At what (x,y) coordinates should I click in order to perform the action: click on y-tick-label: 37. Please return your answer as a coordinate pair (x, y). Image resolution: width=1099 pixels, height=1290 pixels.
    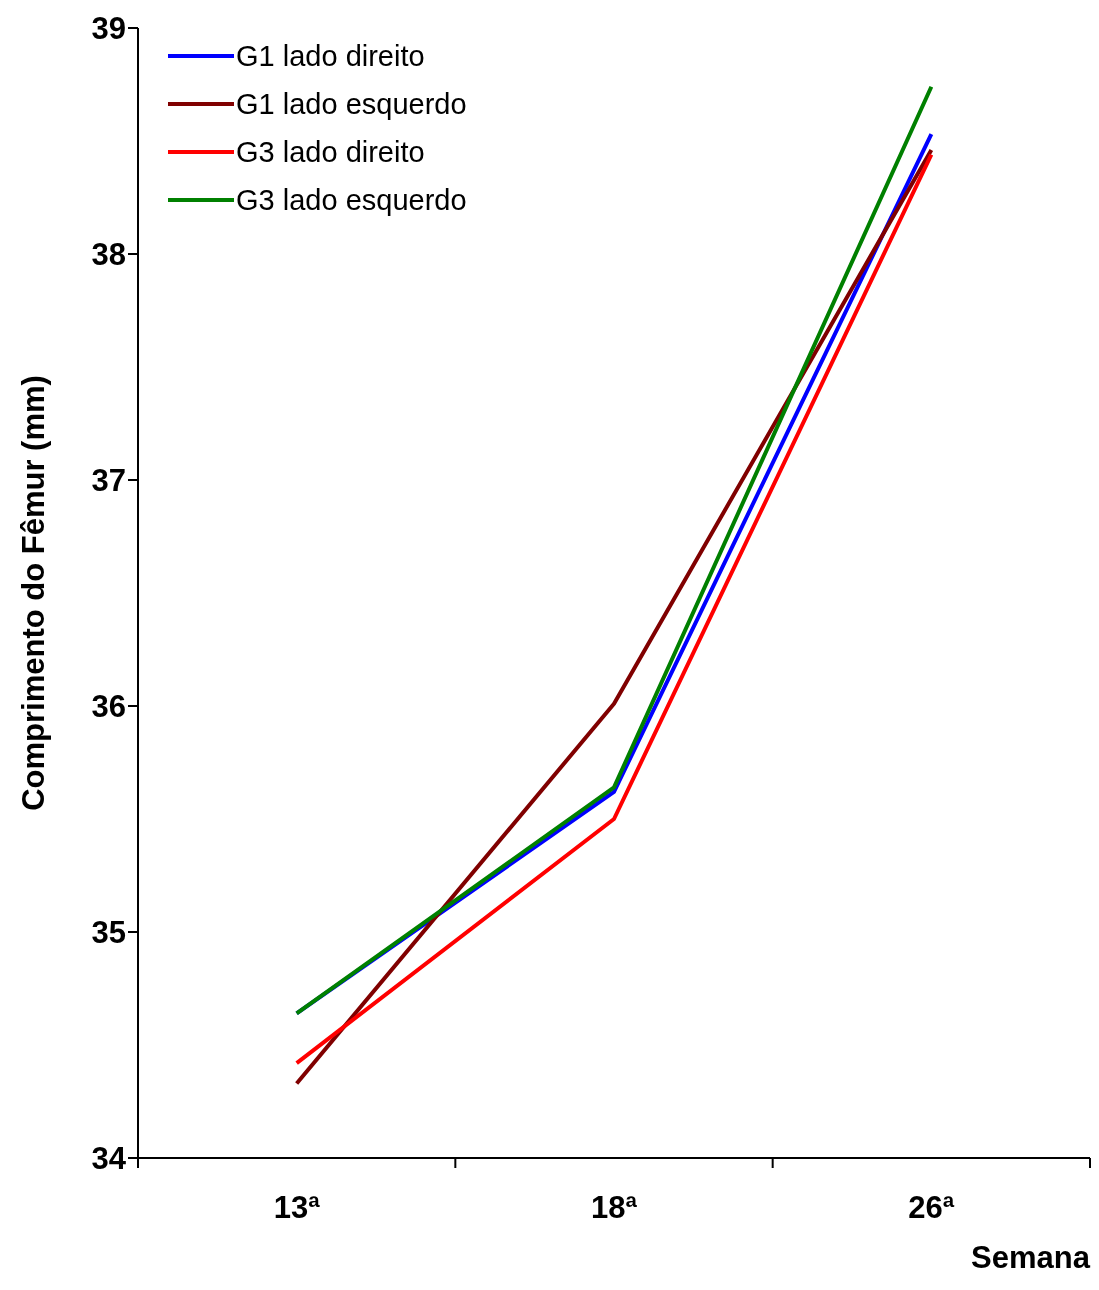
    Looking at the image, I should click on (108, 481).